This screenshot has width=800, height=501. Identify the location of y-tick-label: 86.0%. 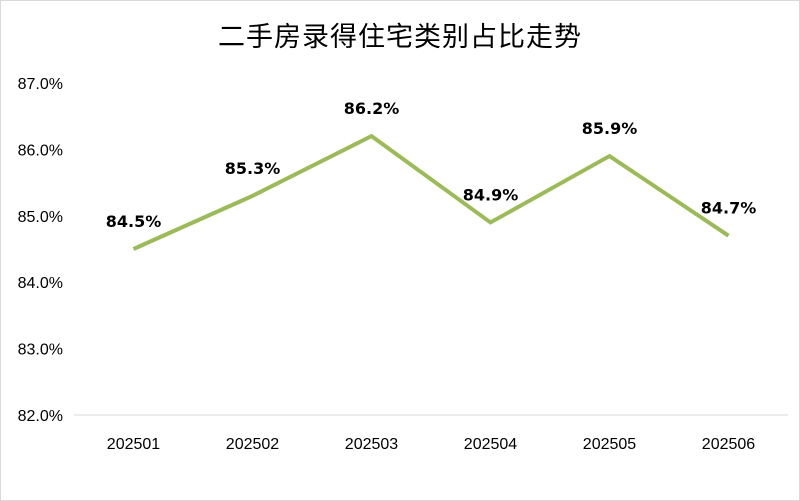
(40, 150).